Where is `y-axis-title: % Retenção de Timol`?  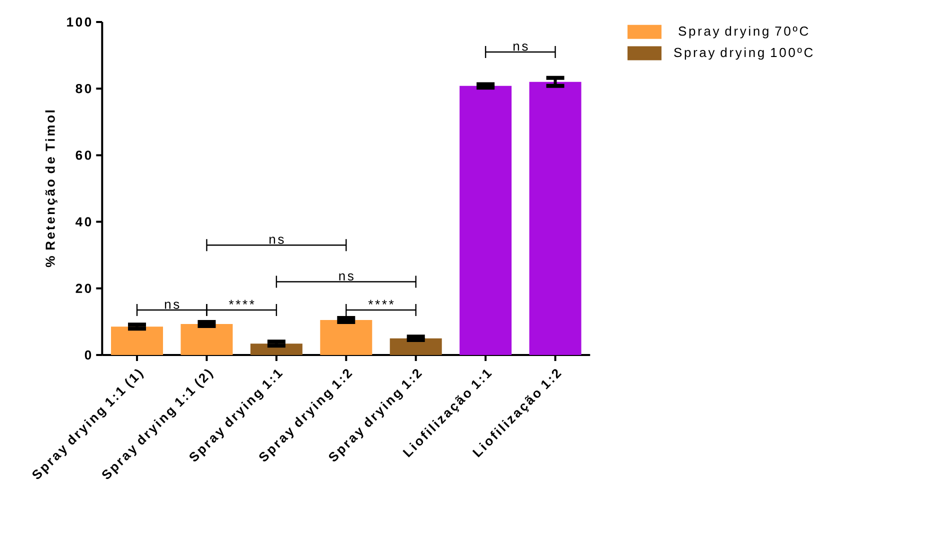
y-axis-title: % Retenção de Timol is located at coordinates (51, 189).